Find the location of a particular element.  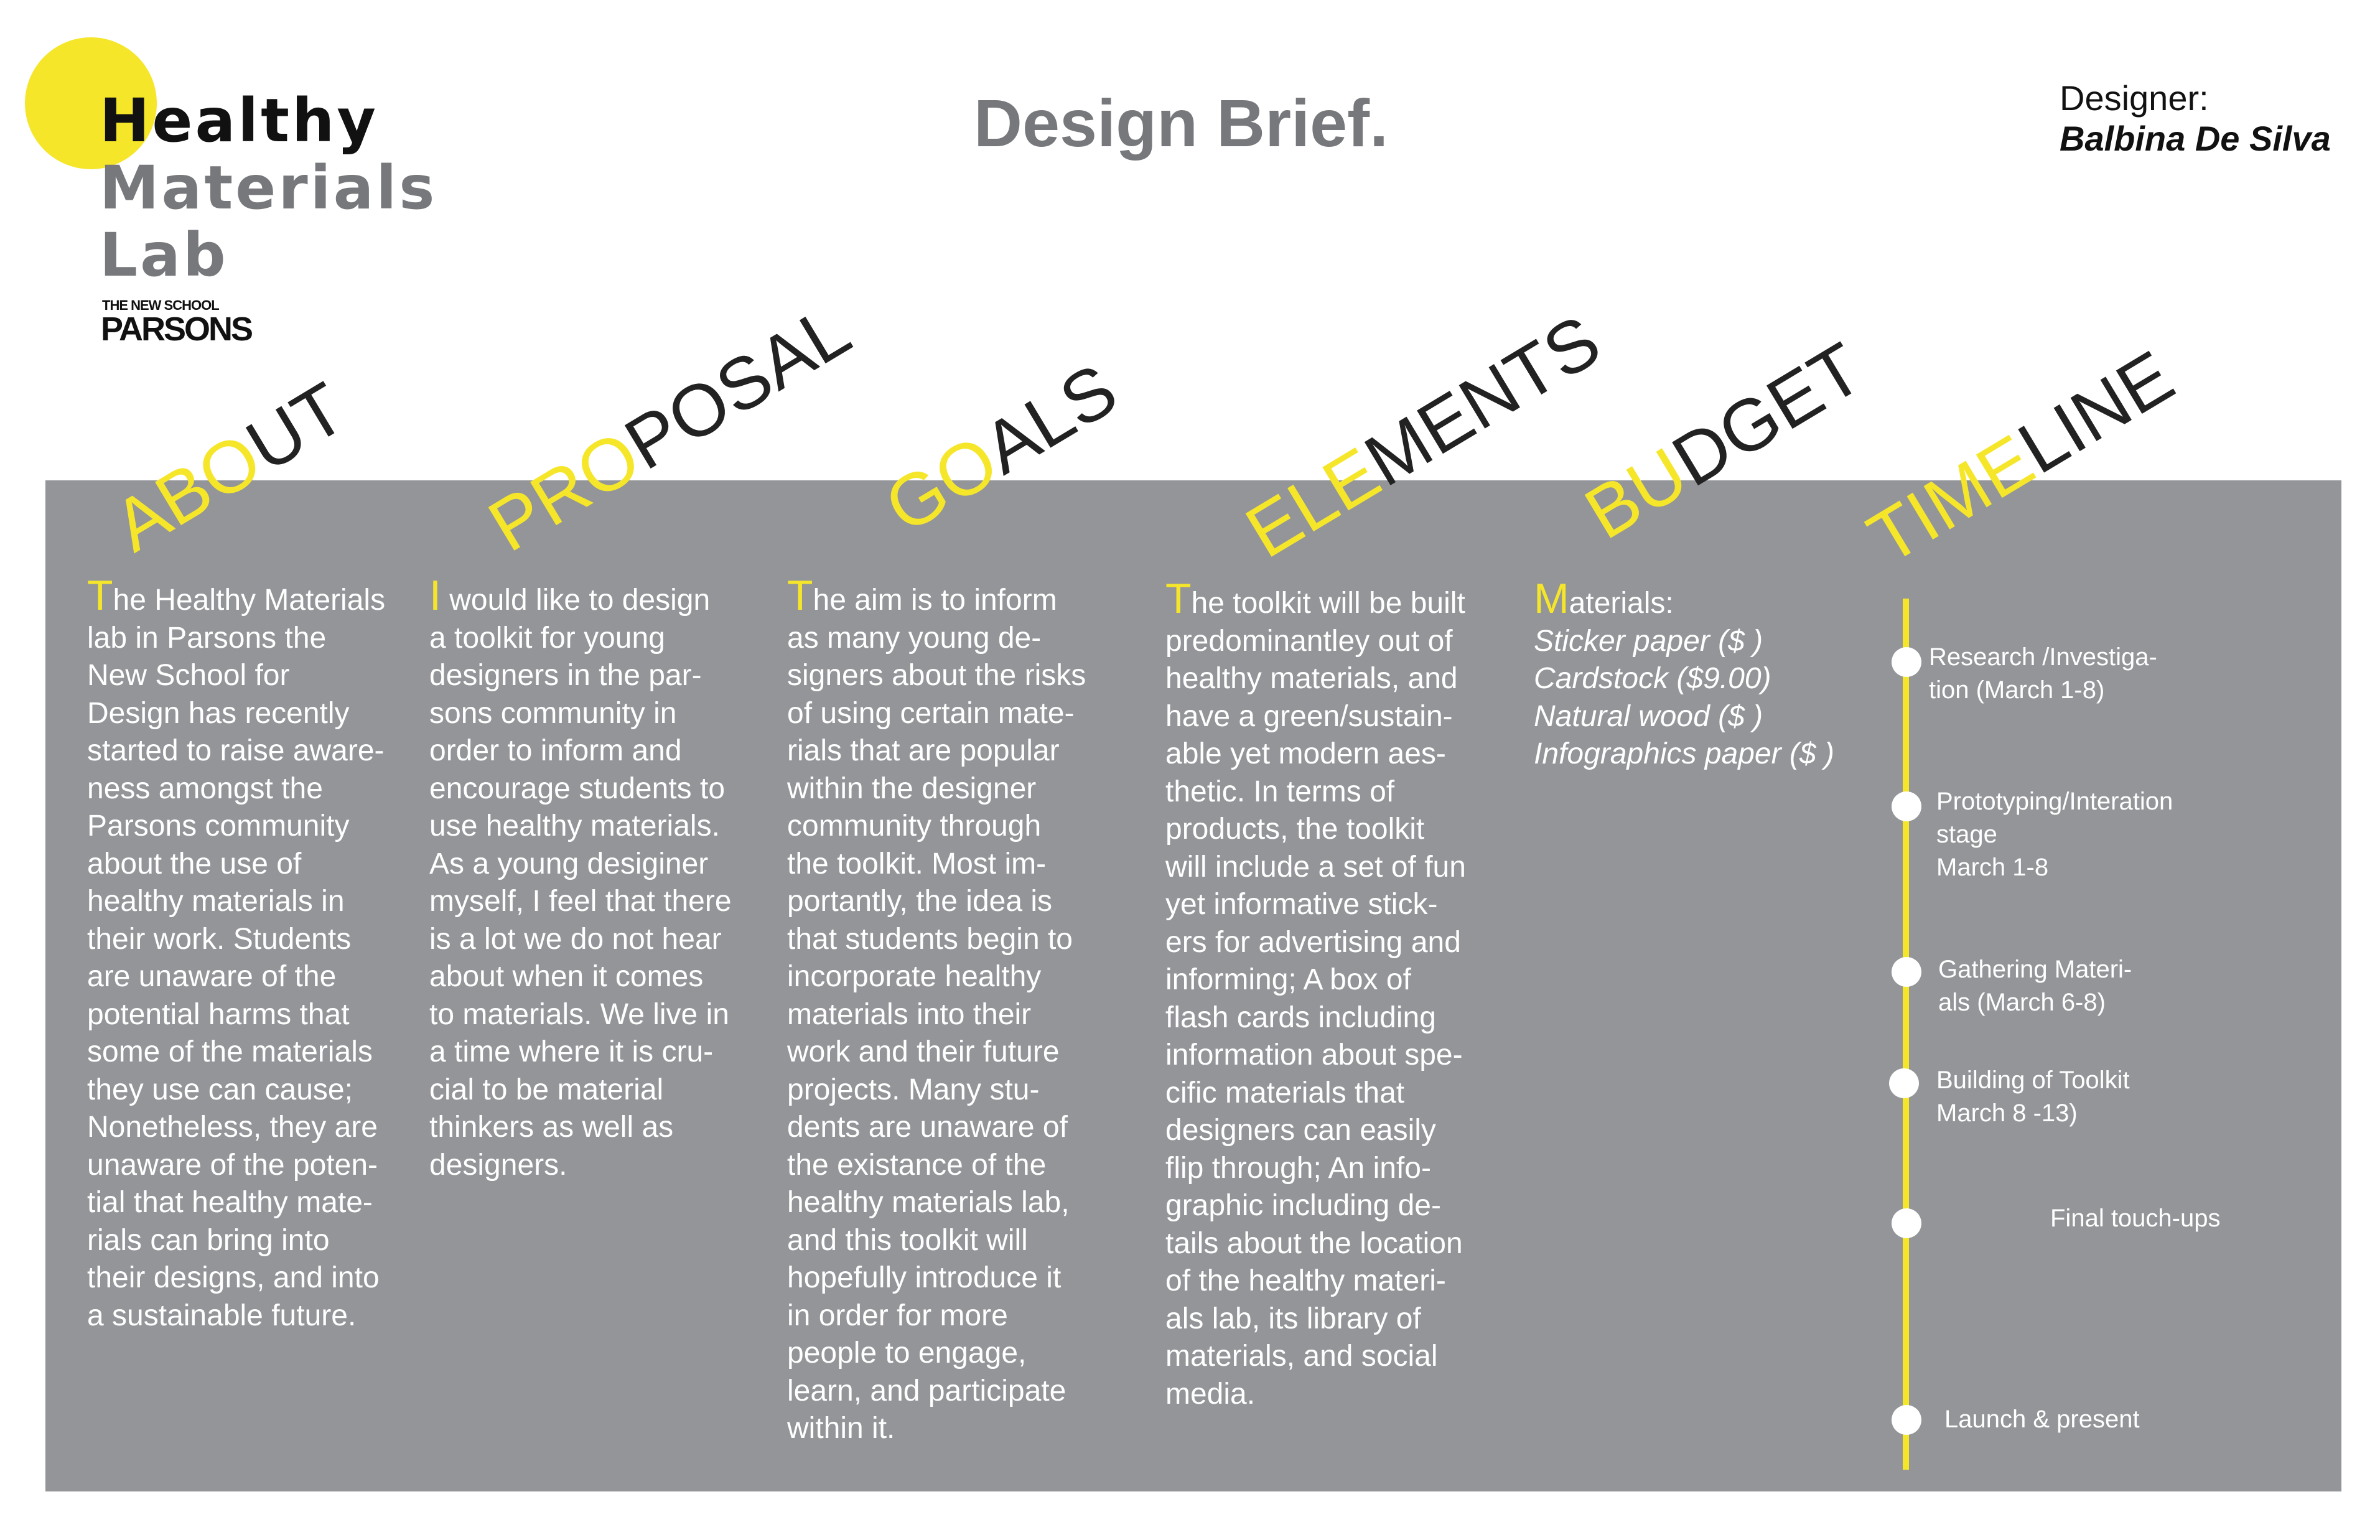

proposal-line: order to inform and is located at coordinates (556, 750).